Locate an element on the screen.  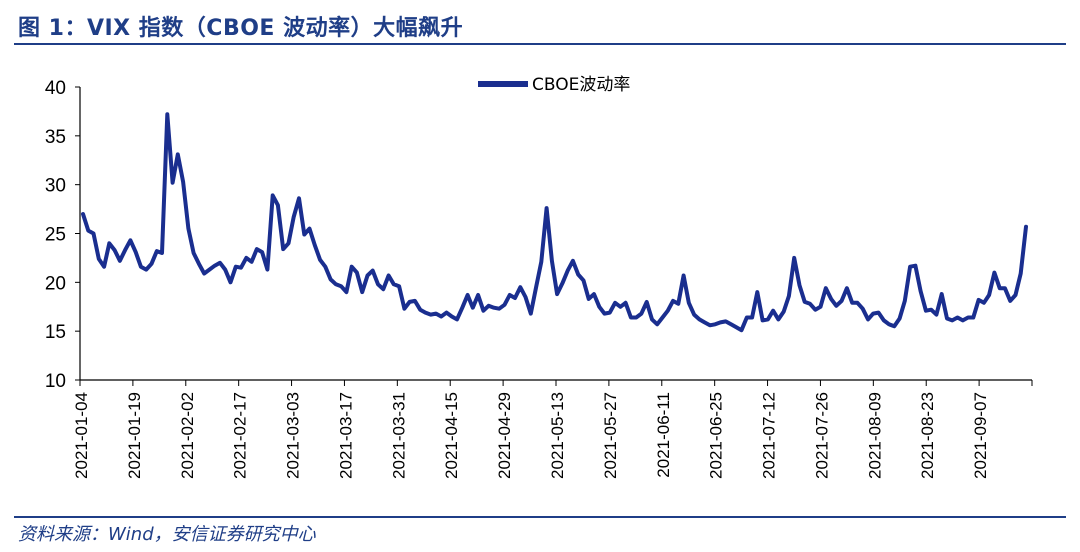
y-tick-label: 35 is located at coordinates (55, 137).